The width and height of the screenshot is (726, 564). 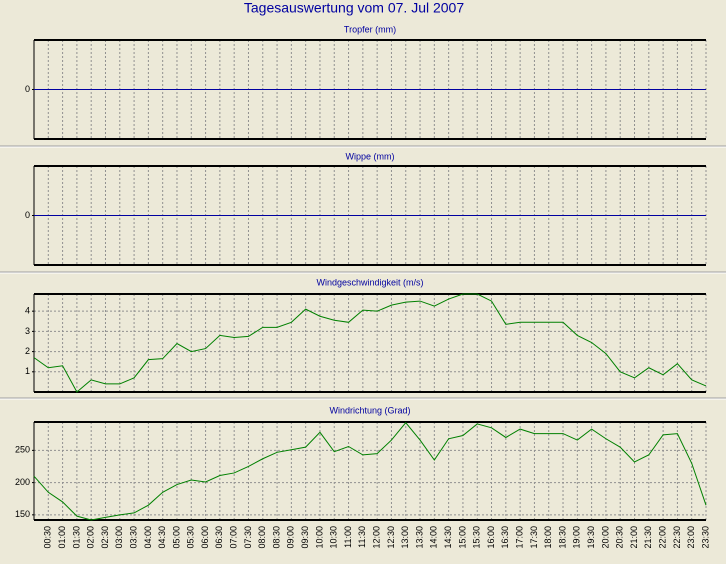 What do you see at coordinates (48, 537) in the screenshot?
I see `x-tick-label: 00:30` at bounding box center [48, 537].